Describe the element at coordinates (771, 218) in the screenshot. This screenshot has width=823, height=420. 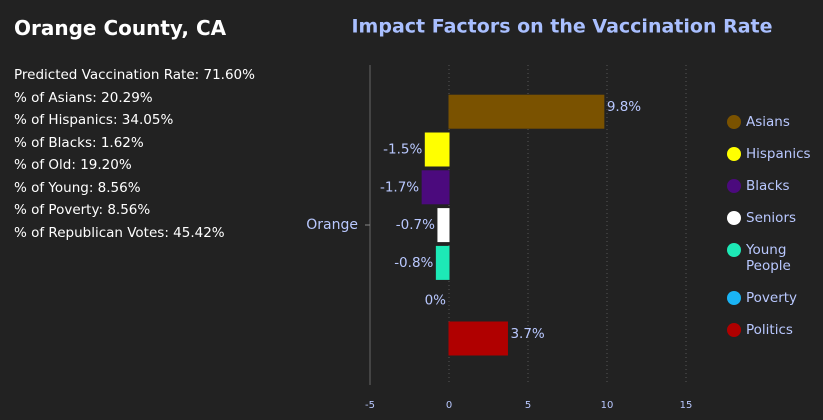
I see `legend-label: Seniors` at that location.